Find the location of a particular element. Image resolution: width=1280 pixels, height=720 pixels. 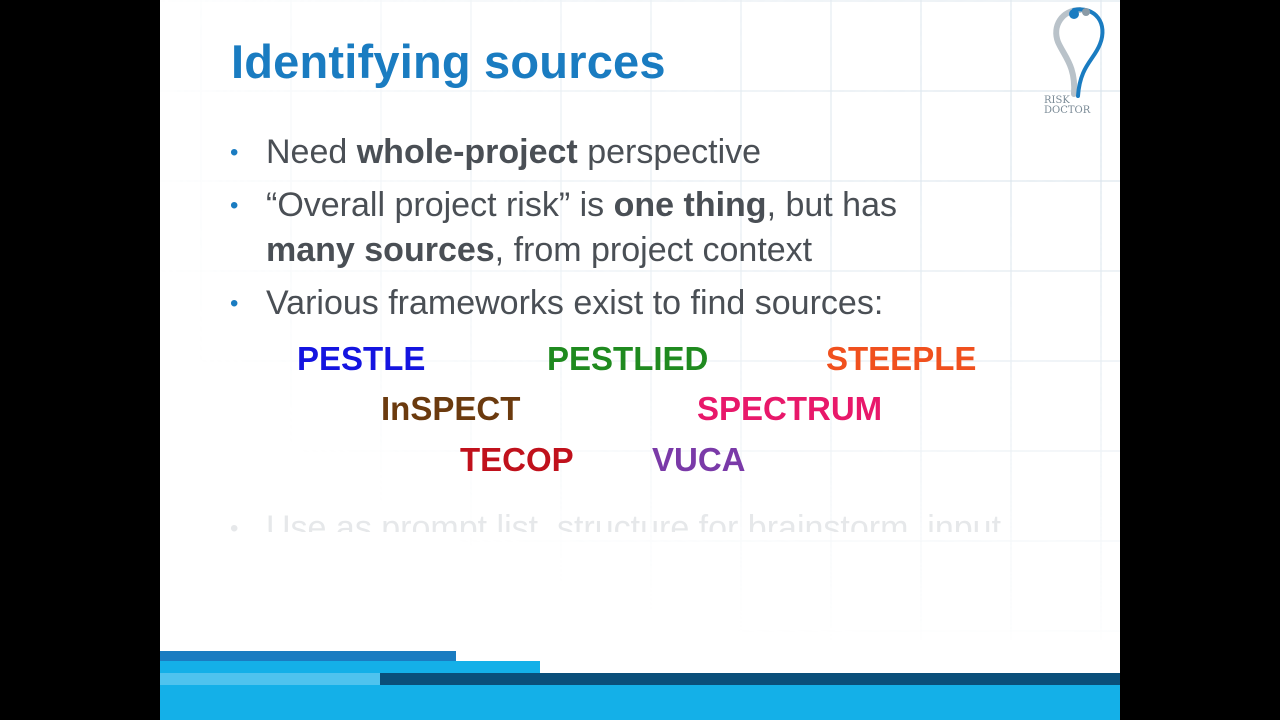

slide-title: Identifying sources is located at coordinates (448, 61).